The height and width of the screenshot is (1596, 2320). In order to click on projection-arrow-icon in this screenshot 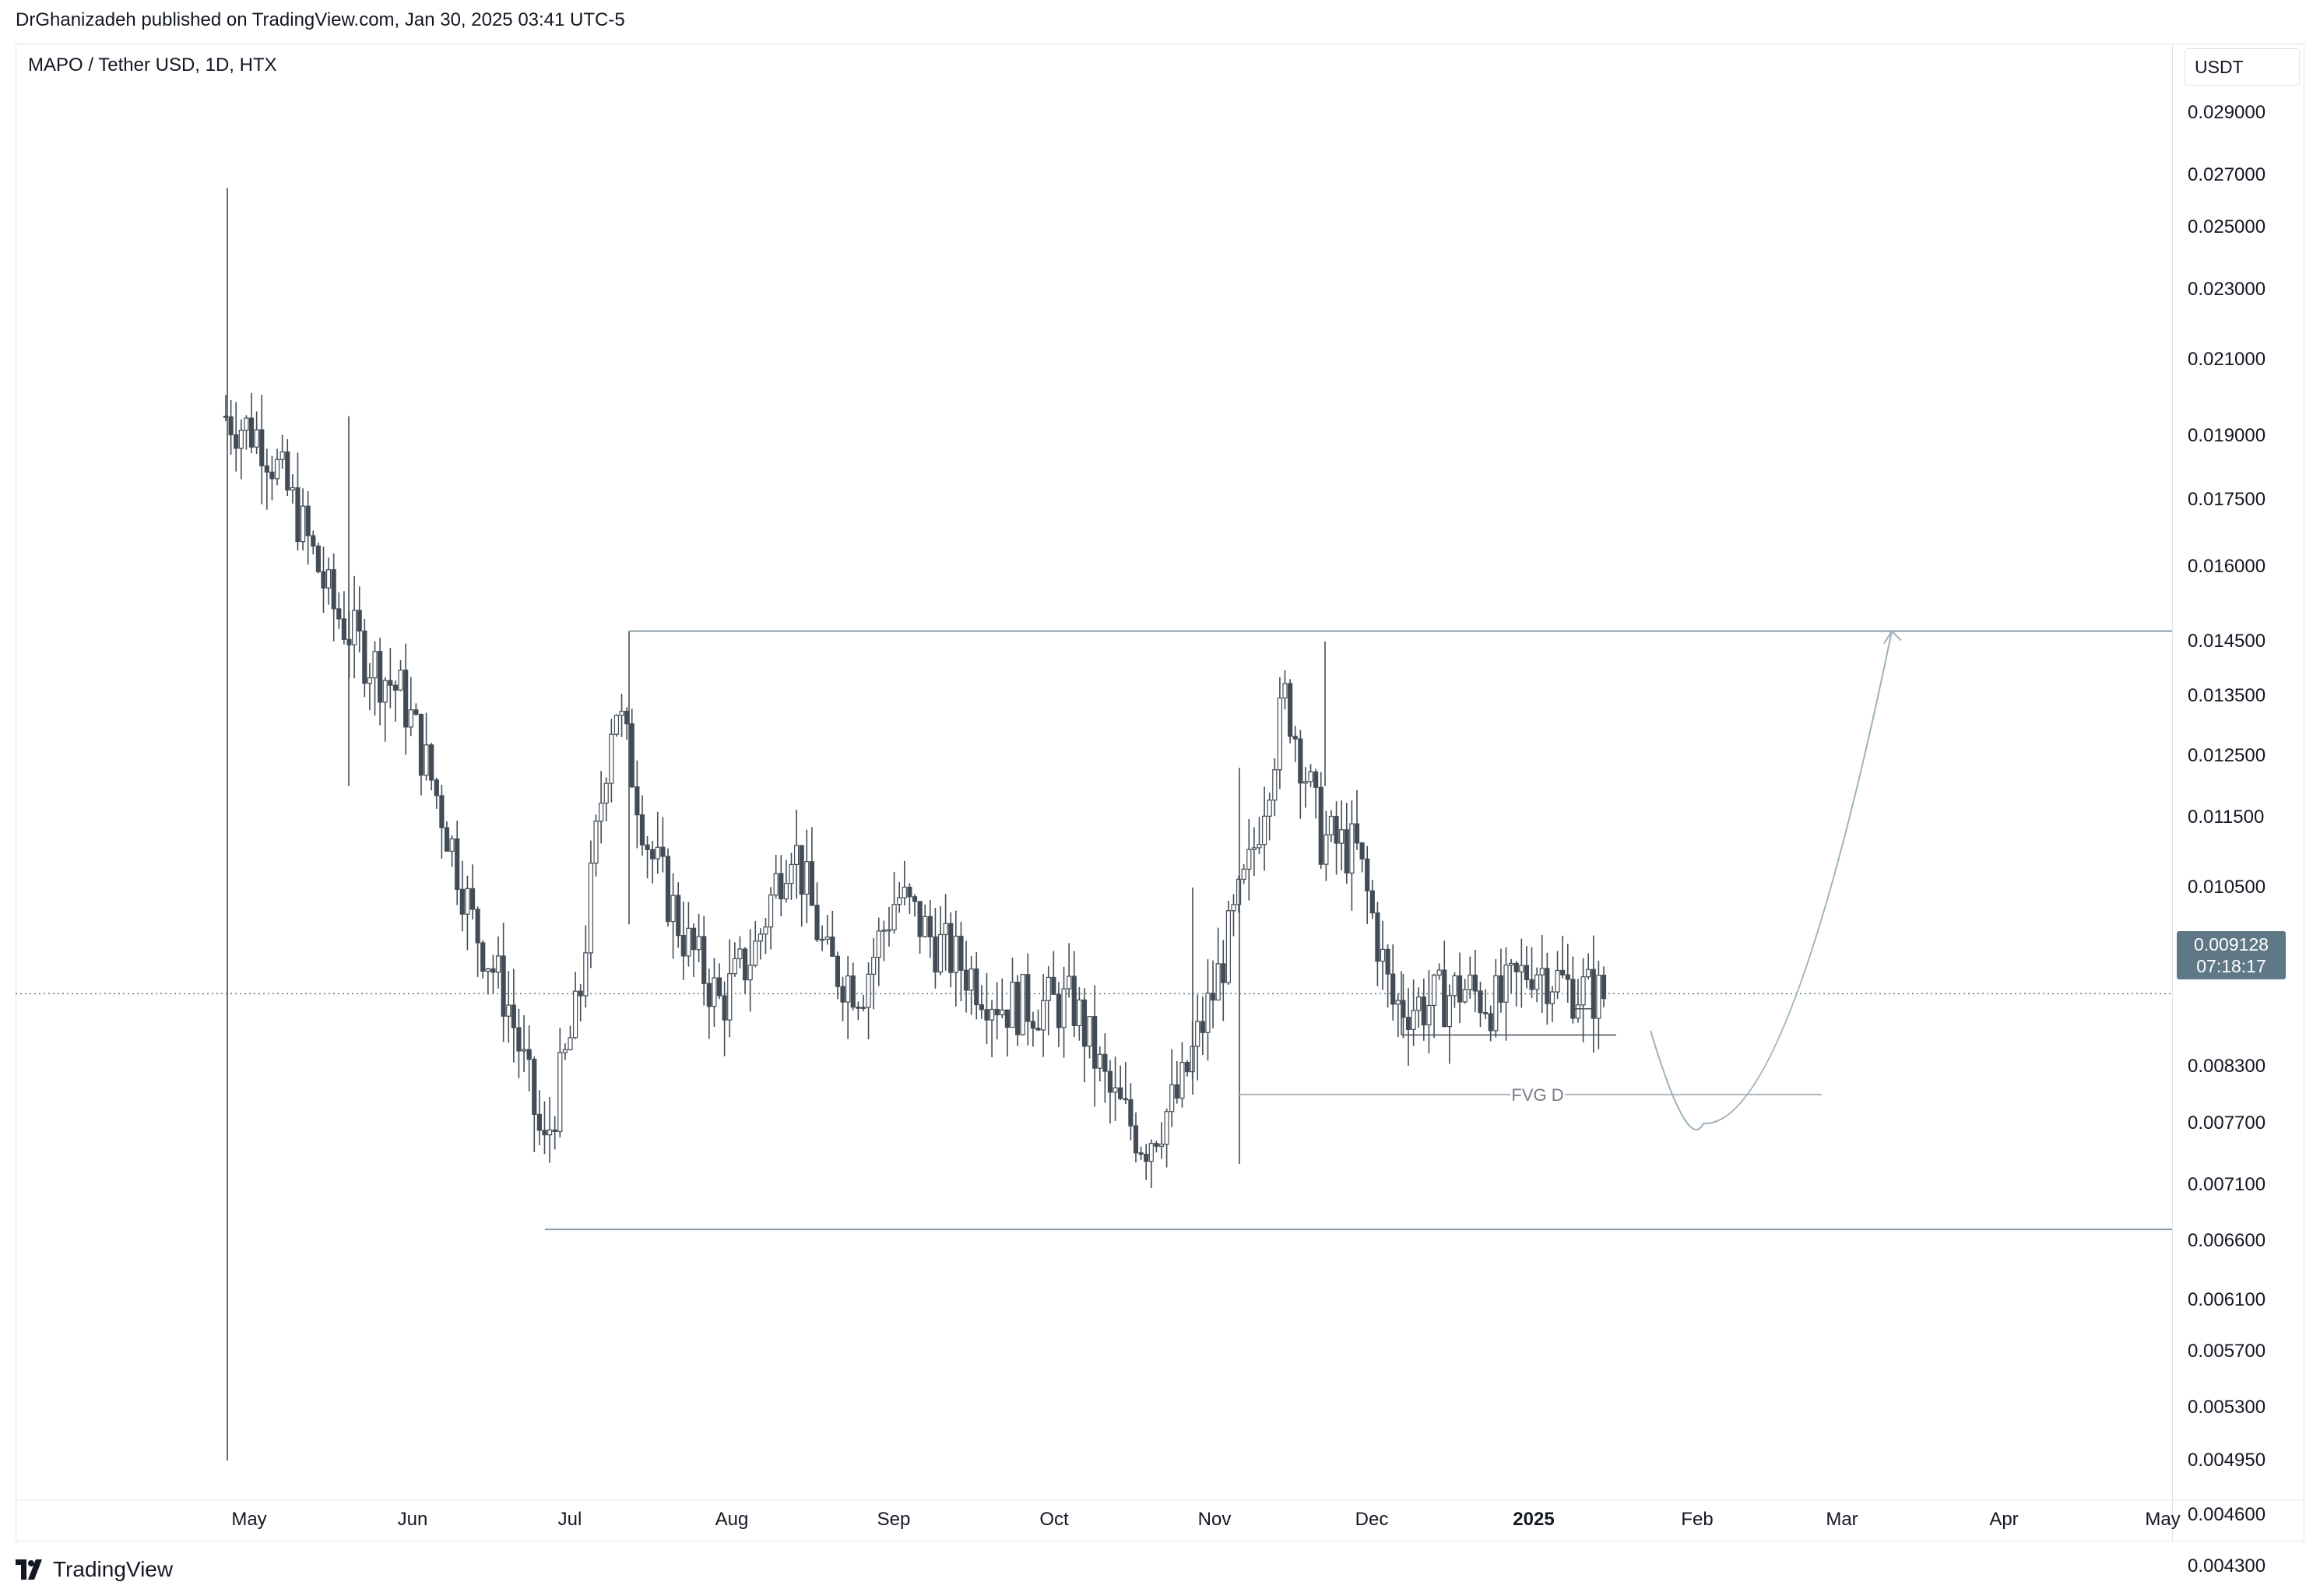, I will do `click(1892, 637)`.